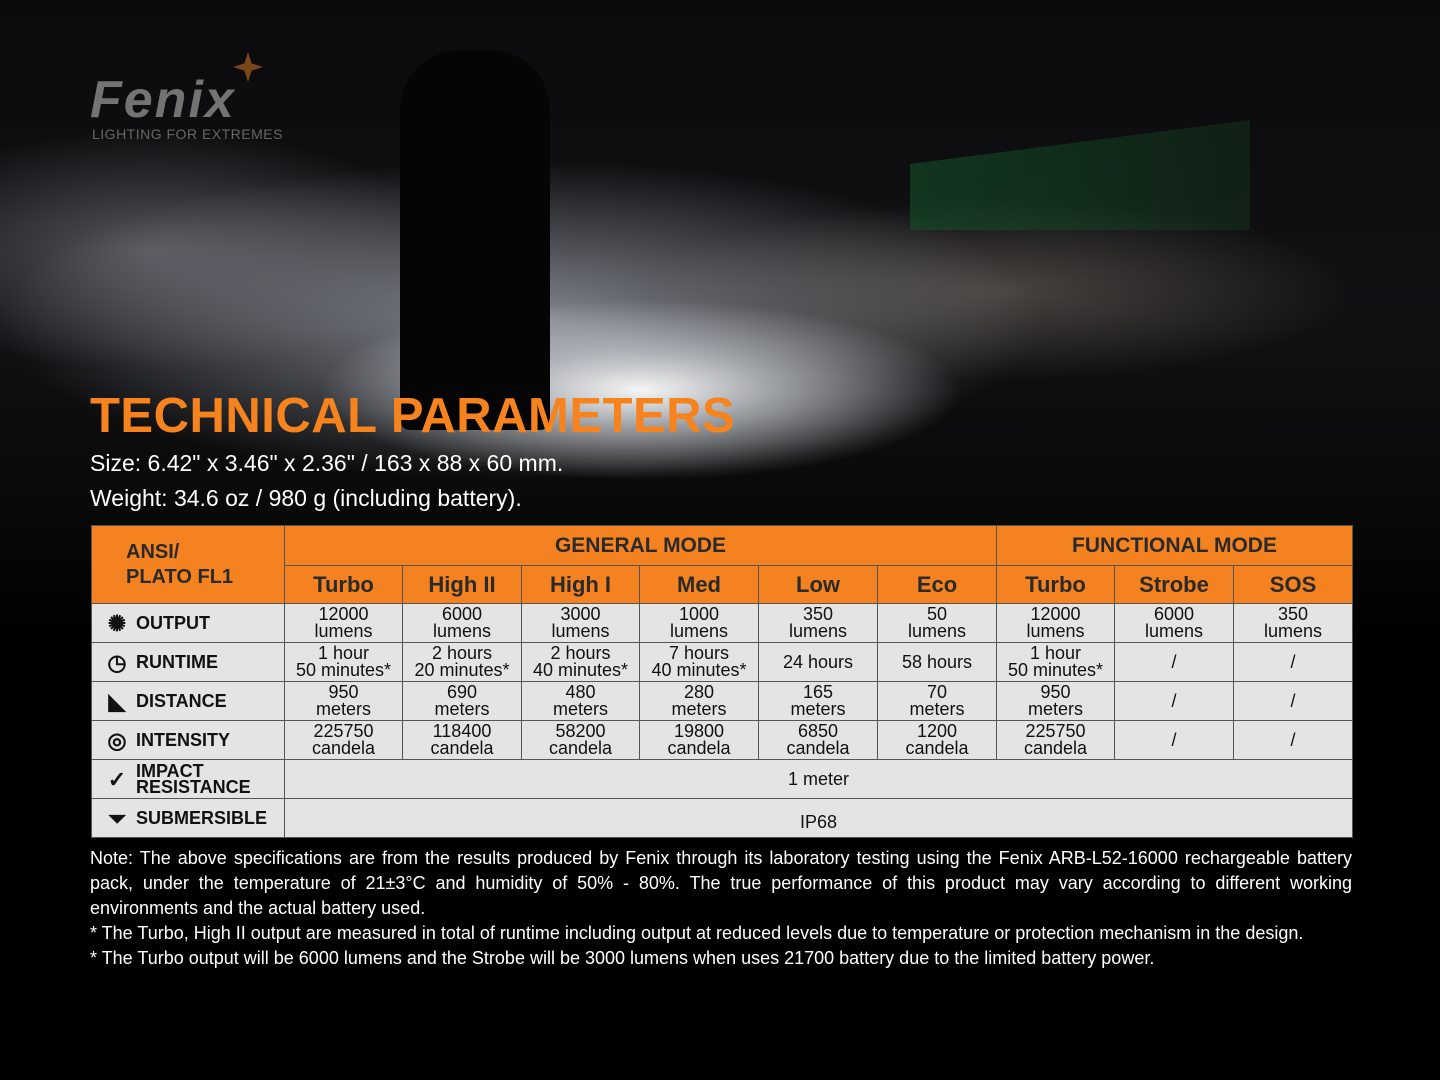  What do you see at coordinates (117, 779) in the screenshot?
I see `impact-icon: ✓` at bounding box center [117, 779].